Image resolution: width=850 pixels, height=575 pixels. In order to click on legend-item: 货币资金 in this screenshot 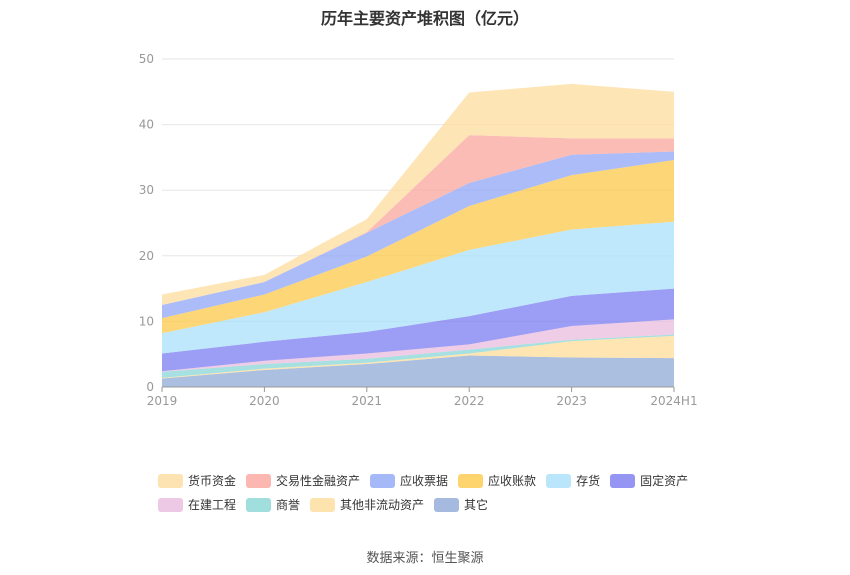, I will do `click(197, 480)`.